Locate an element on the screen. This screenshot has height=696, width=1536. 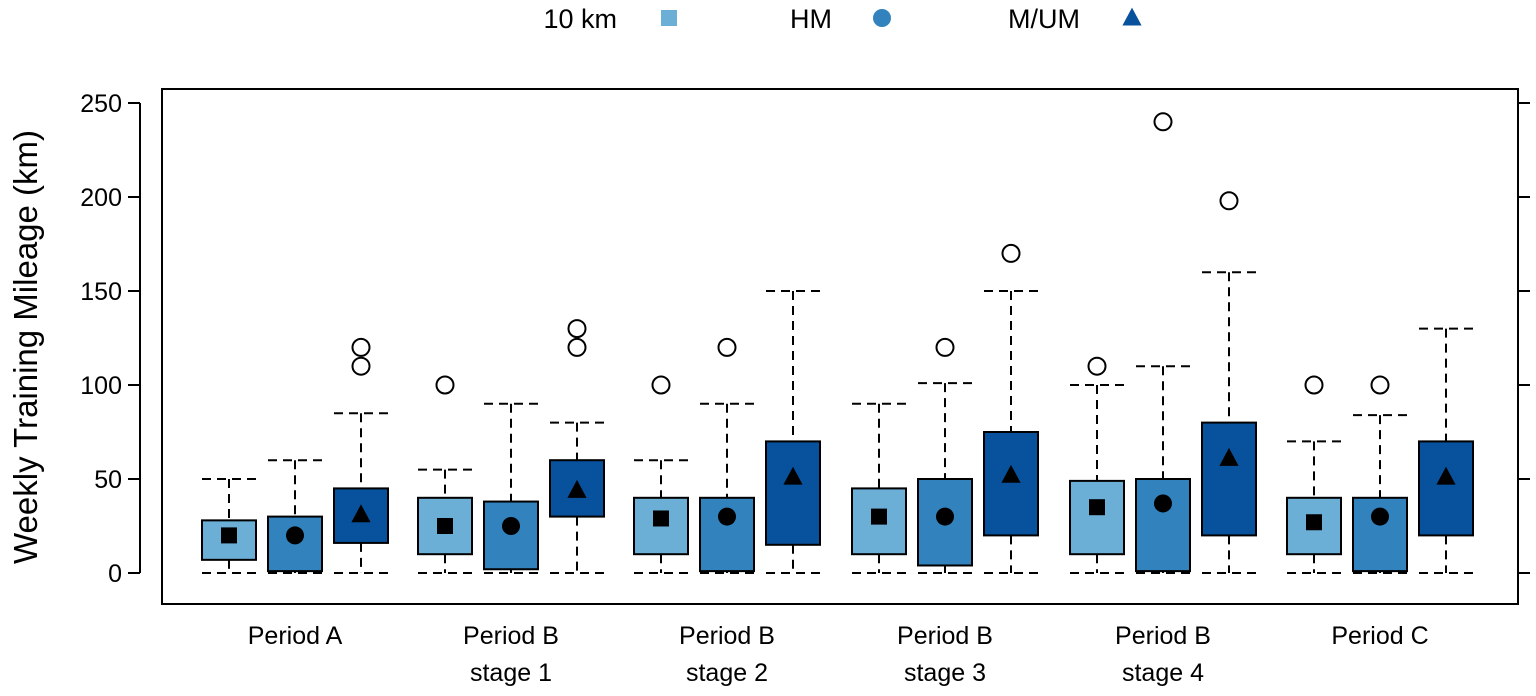
category-label-6: Period C is located at coordinates (1379, 636).